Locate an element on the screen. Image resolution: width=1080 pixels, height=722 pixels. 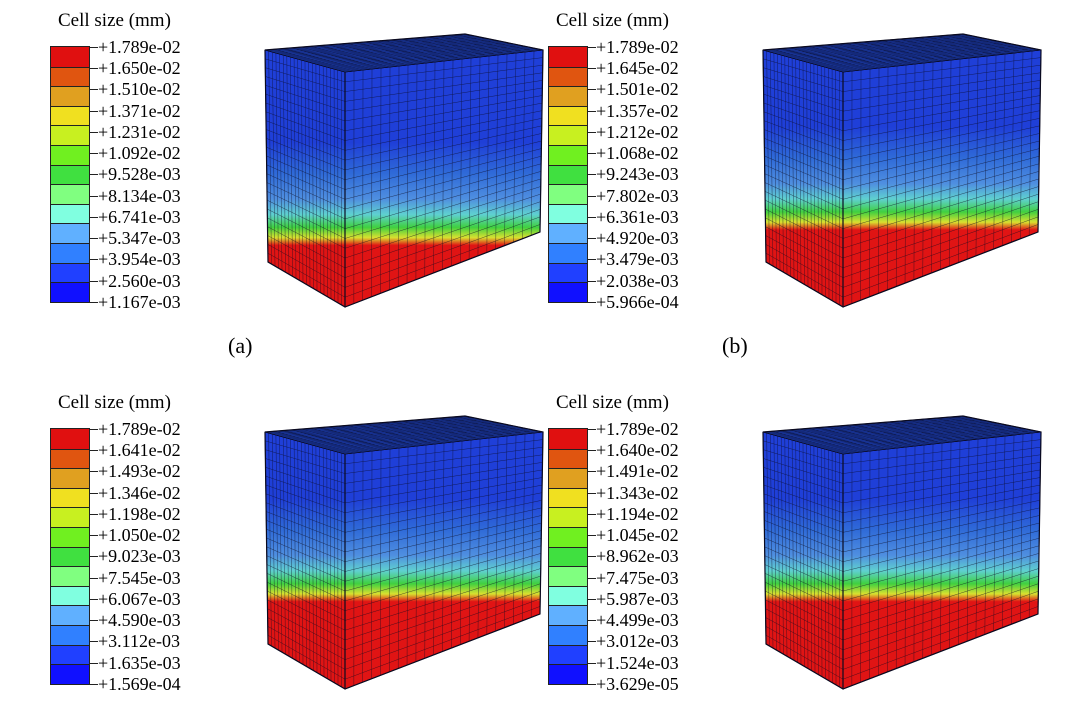
legend-tick-label: +3.954e-03 is located at coordinates (139, 259).